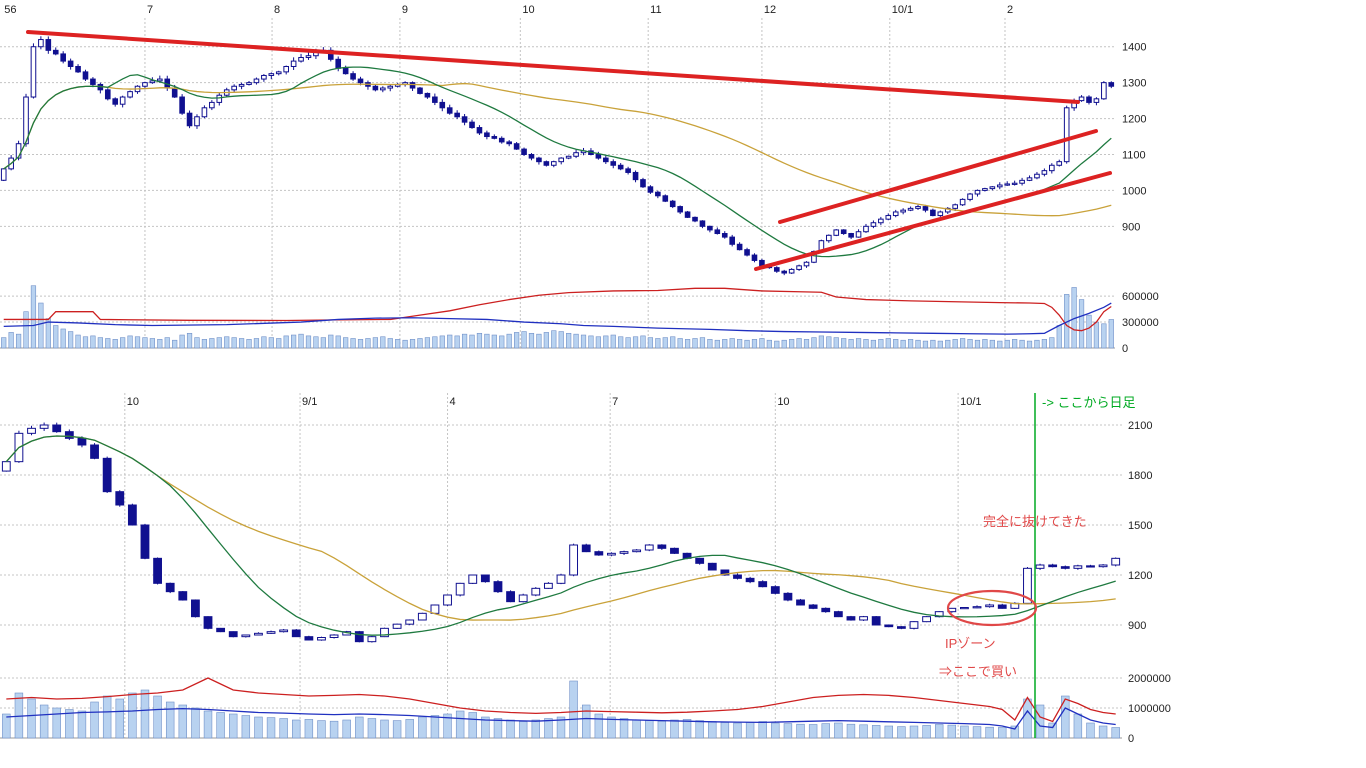 The width and height of the screenshot is (1366, 768). I want to click on x-tick-label: 12, so click(770, 10).